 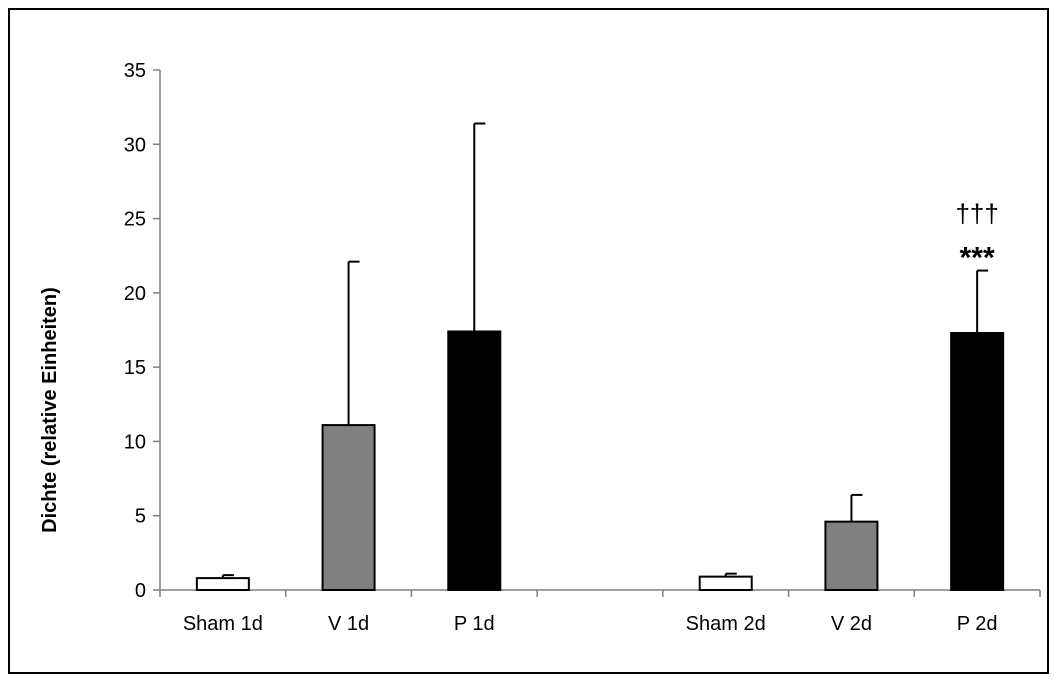 I want to click on significance-daggers: †††, so click(x=976, y=214).